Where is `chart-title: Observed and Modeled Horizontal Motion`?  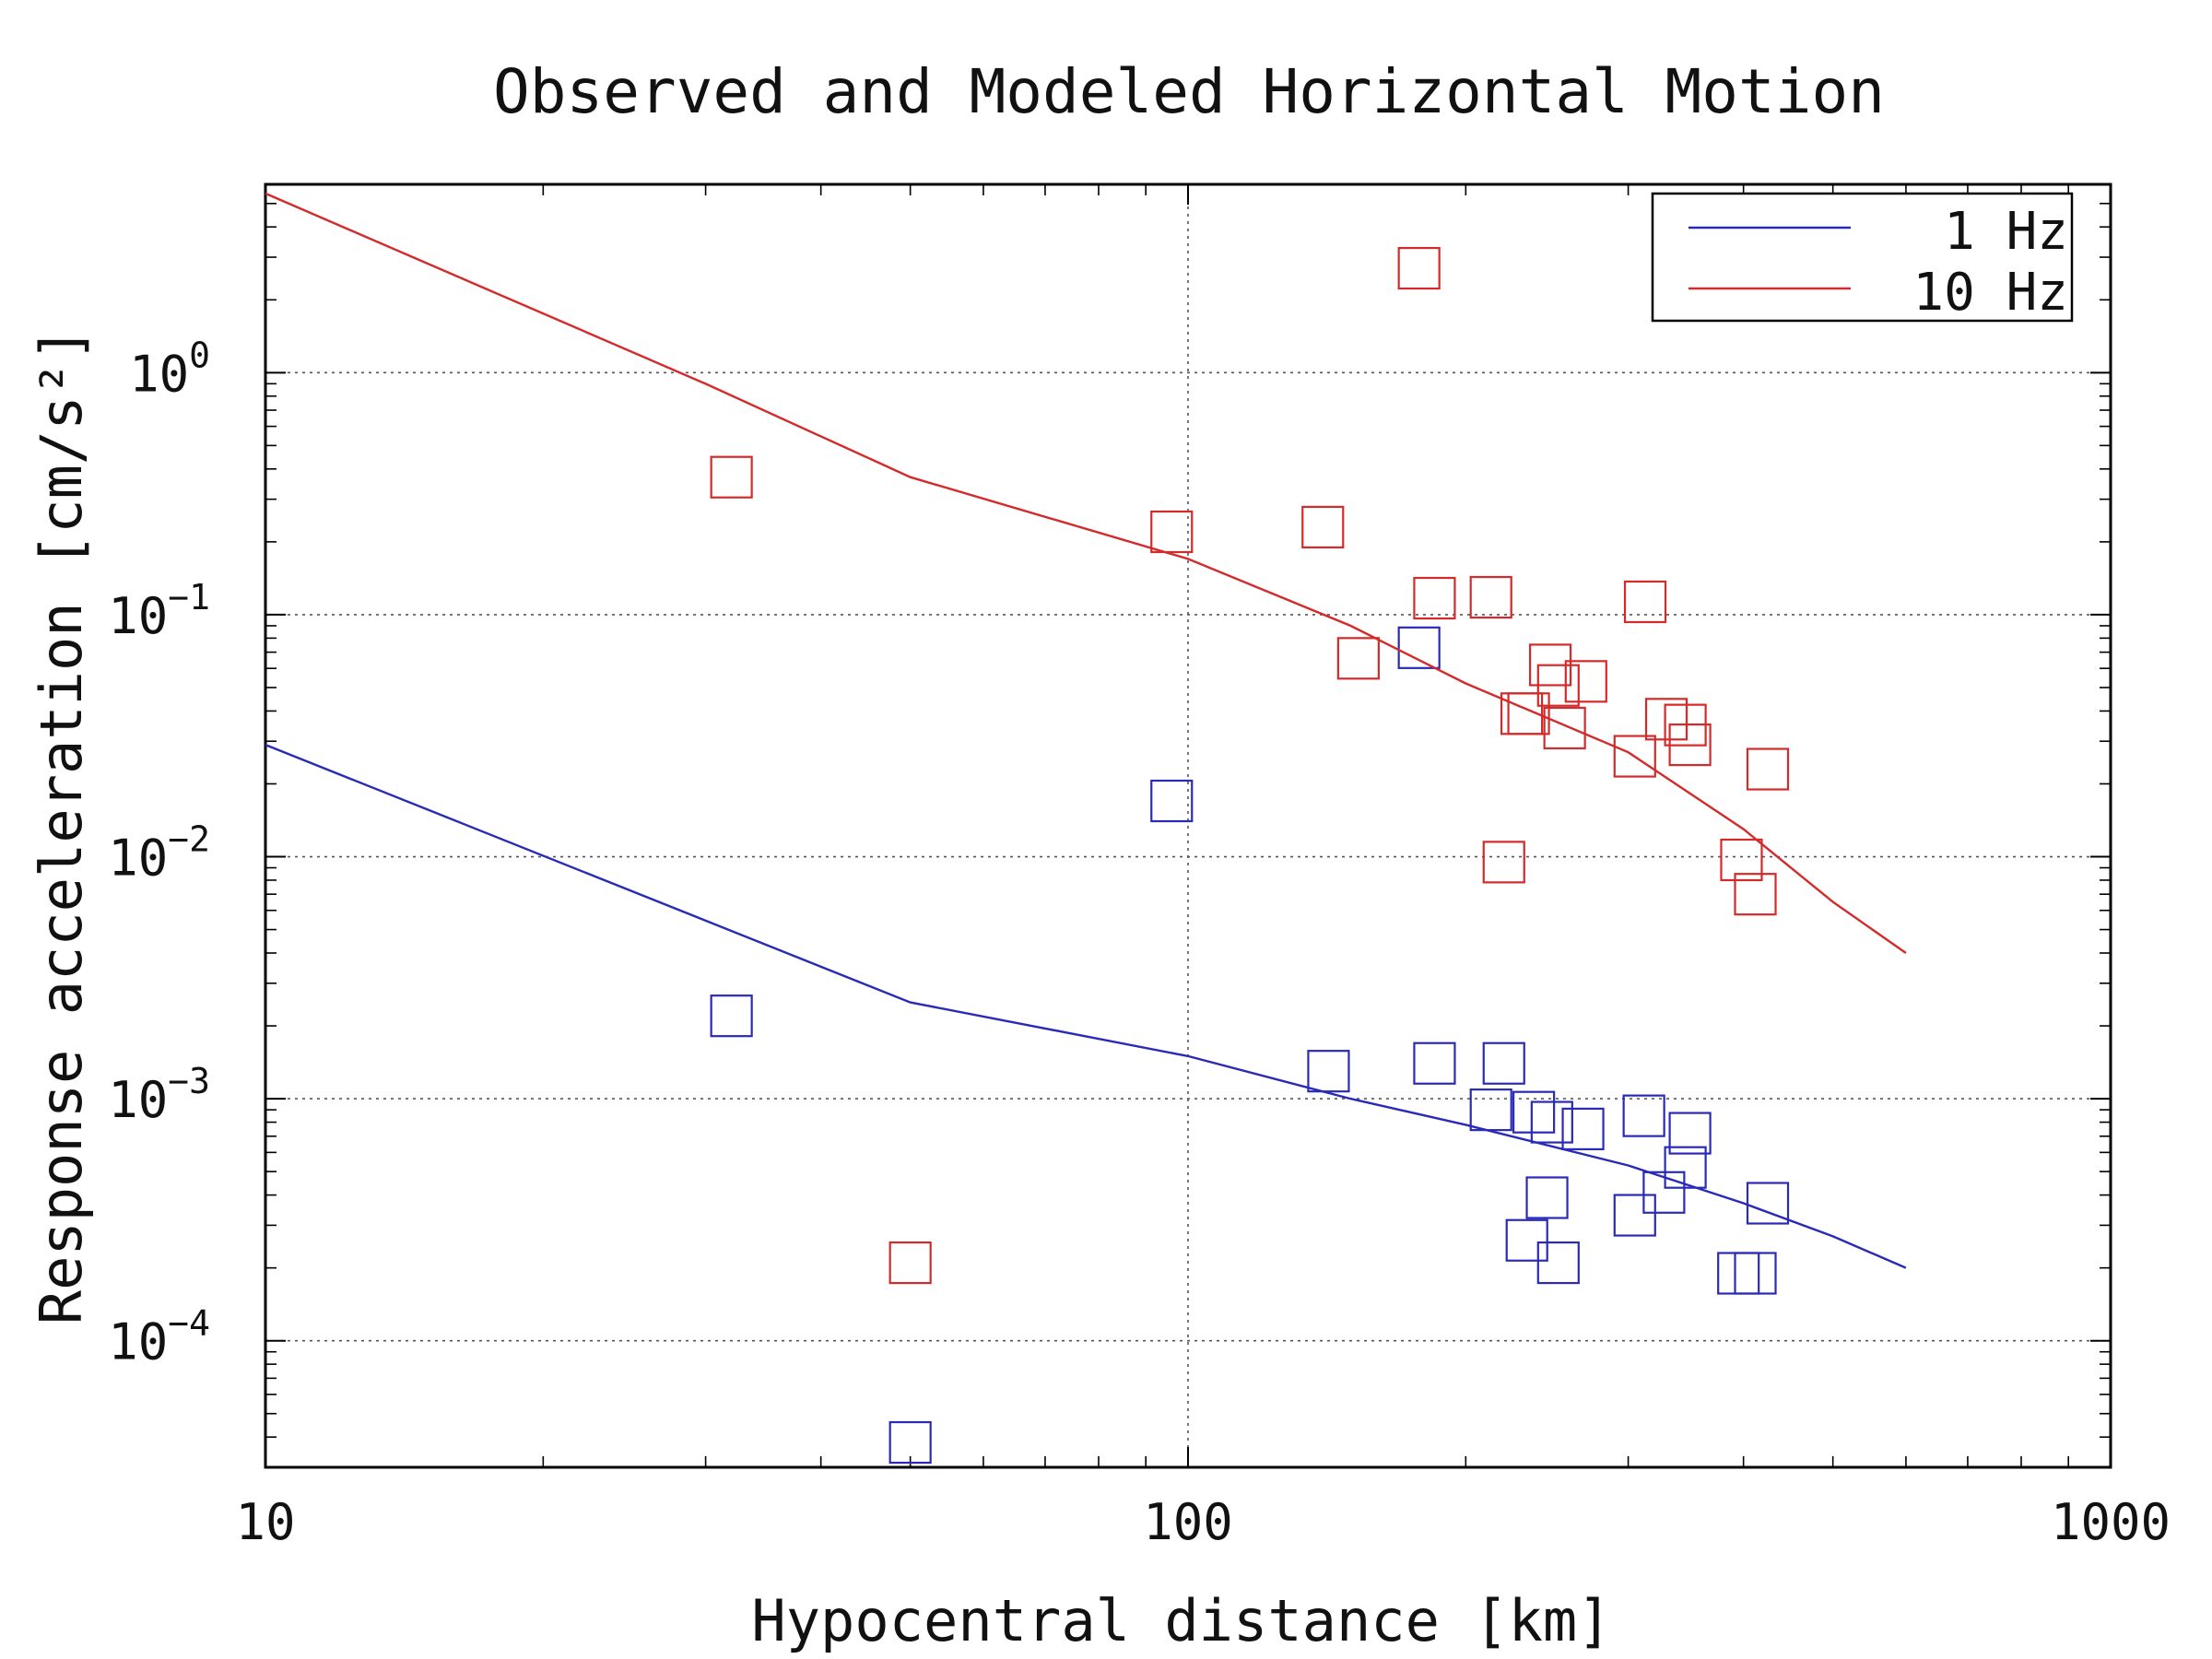 chart-title: Observed and Modeled Horizontal Motion is located at coordinates (1189, 91).